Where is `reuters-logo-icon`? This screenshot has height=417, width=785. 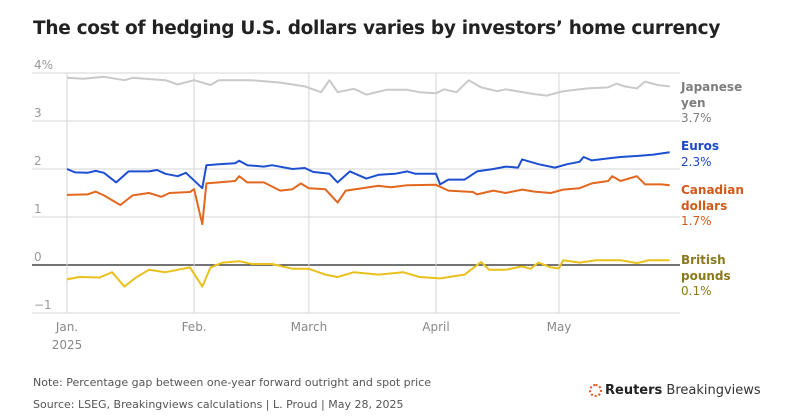
reuters-logo-icon is located at coordinates (595, 390).